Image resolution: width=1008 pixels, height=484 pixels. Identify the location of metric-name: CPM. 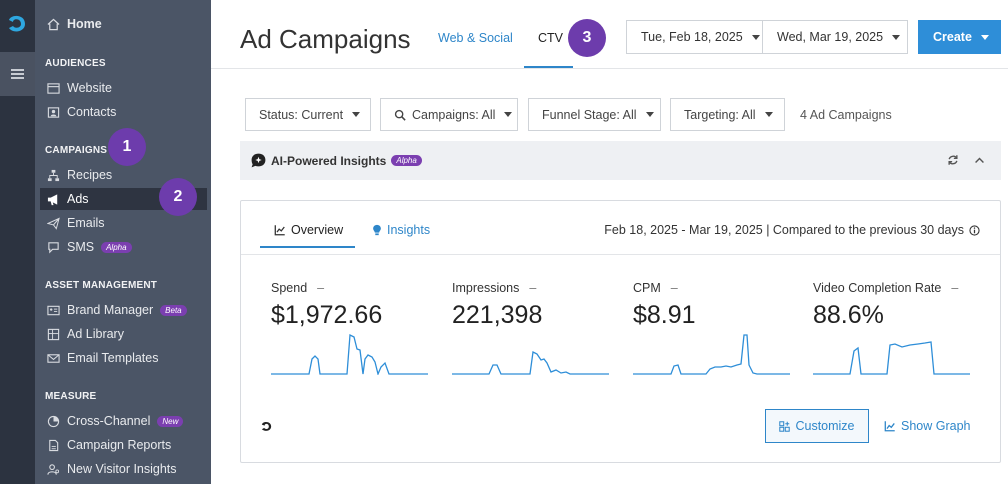
(647, 288).